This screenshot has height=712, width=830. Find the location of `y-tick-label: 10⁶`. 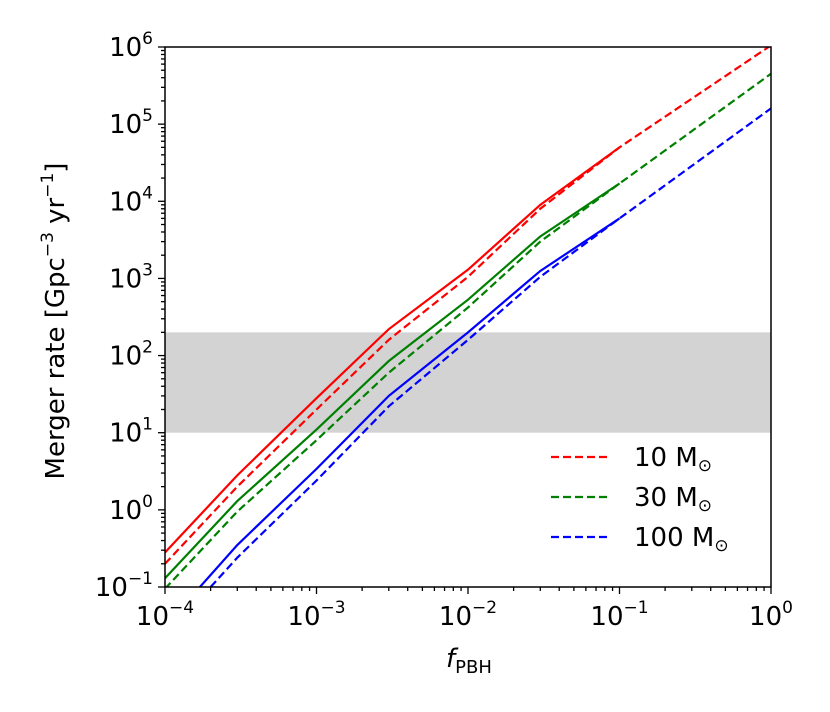

y-tick-label: 10⁶ is located at coordinates (131, 46).